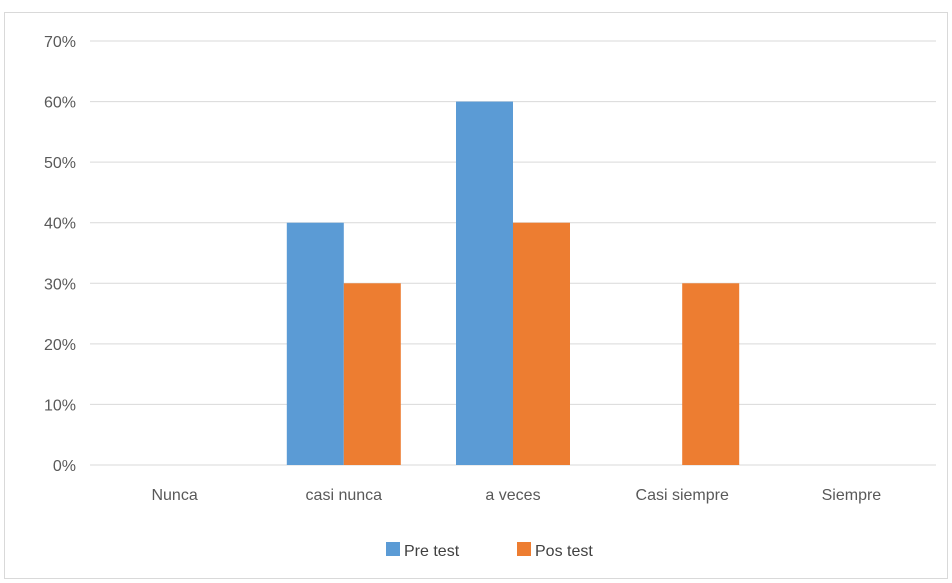 This screenshot has width=952, height=583. I want to click on x-tick-label: Siempre, so click(852, 495).